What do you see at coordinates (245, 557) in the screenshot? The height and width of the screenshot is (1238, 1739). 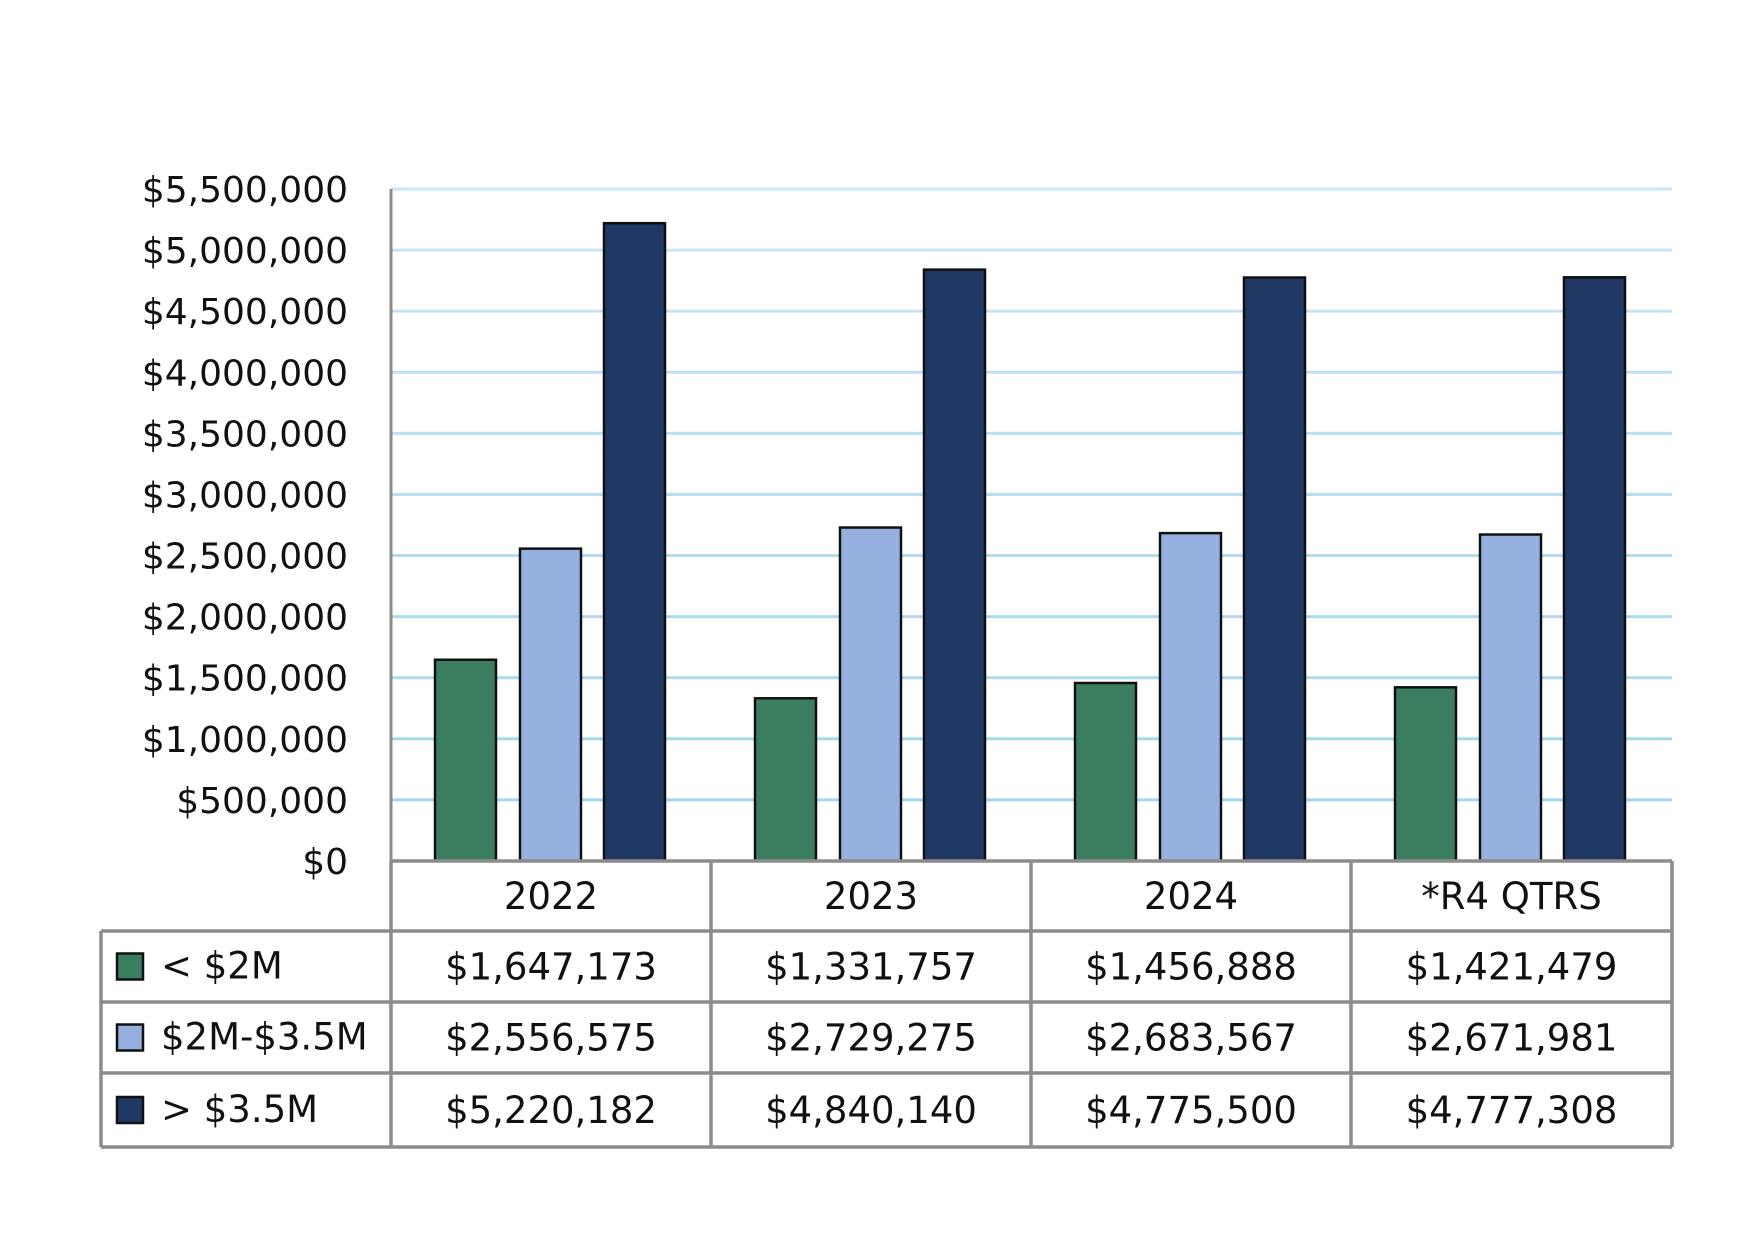 I see `y-tick-label: $2,500,000` at bounding box center [245, 557].